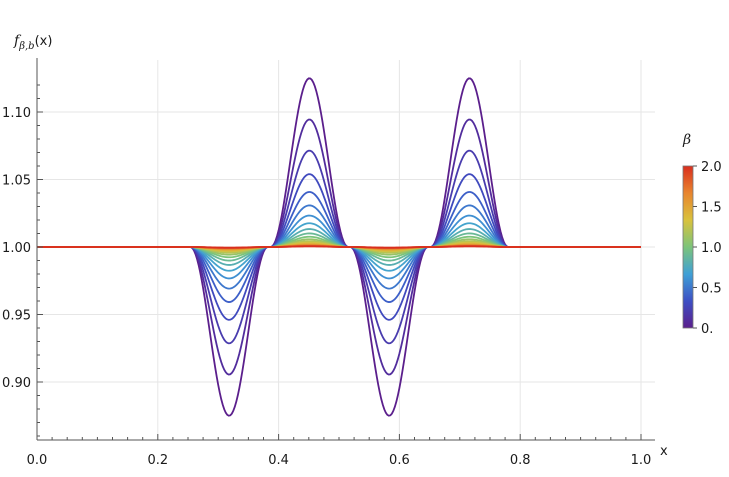  What do you see at coordinates (278, 460) in the screenshot?
I see `x-tick-label: 0.4` at bounding box center [278, 460].